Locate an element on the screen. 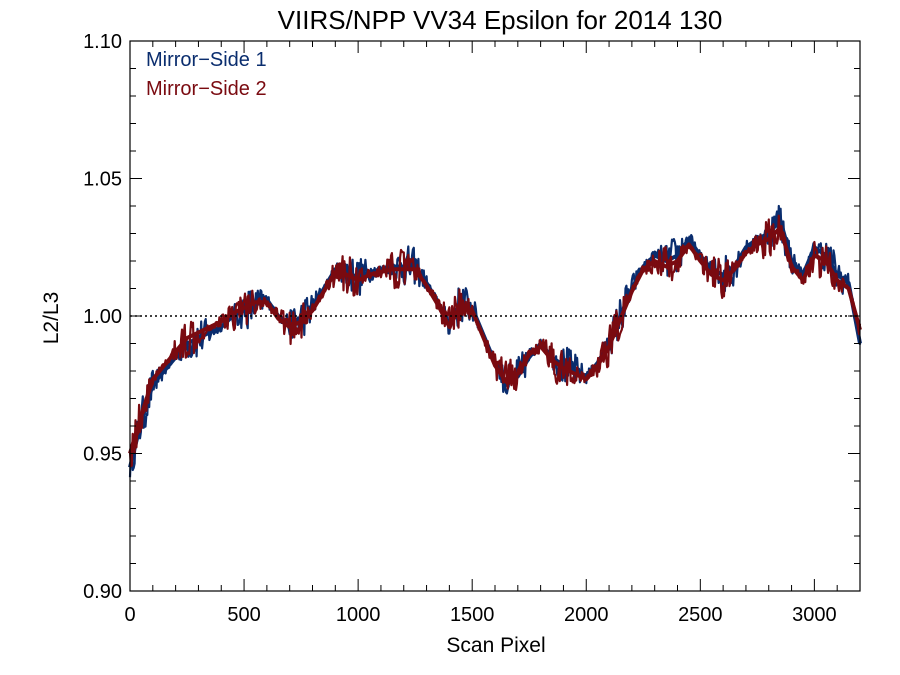 This screenshot has height=675, width=900. y-tick-label: 1.10 is located at coordinates (102, 42).